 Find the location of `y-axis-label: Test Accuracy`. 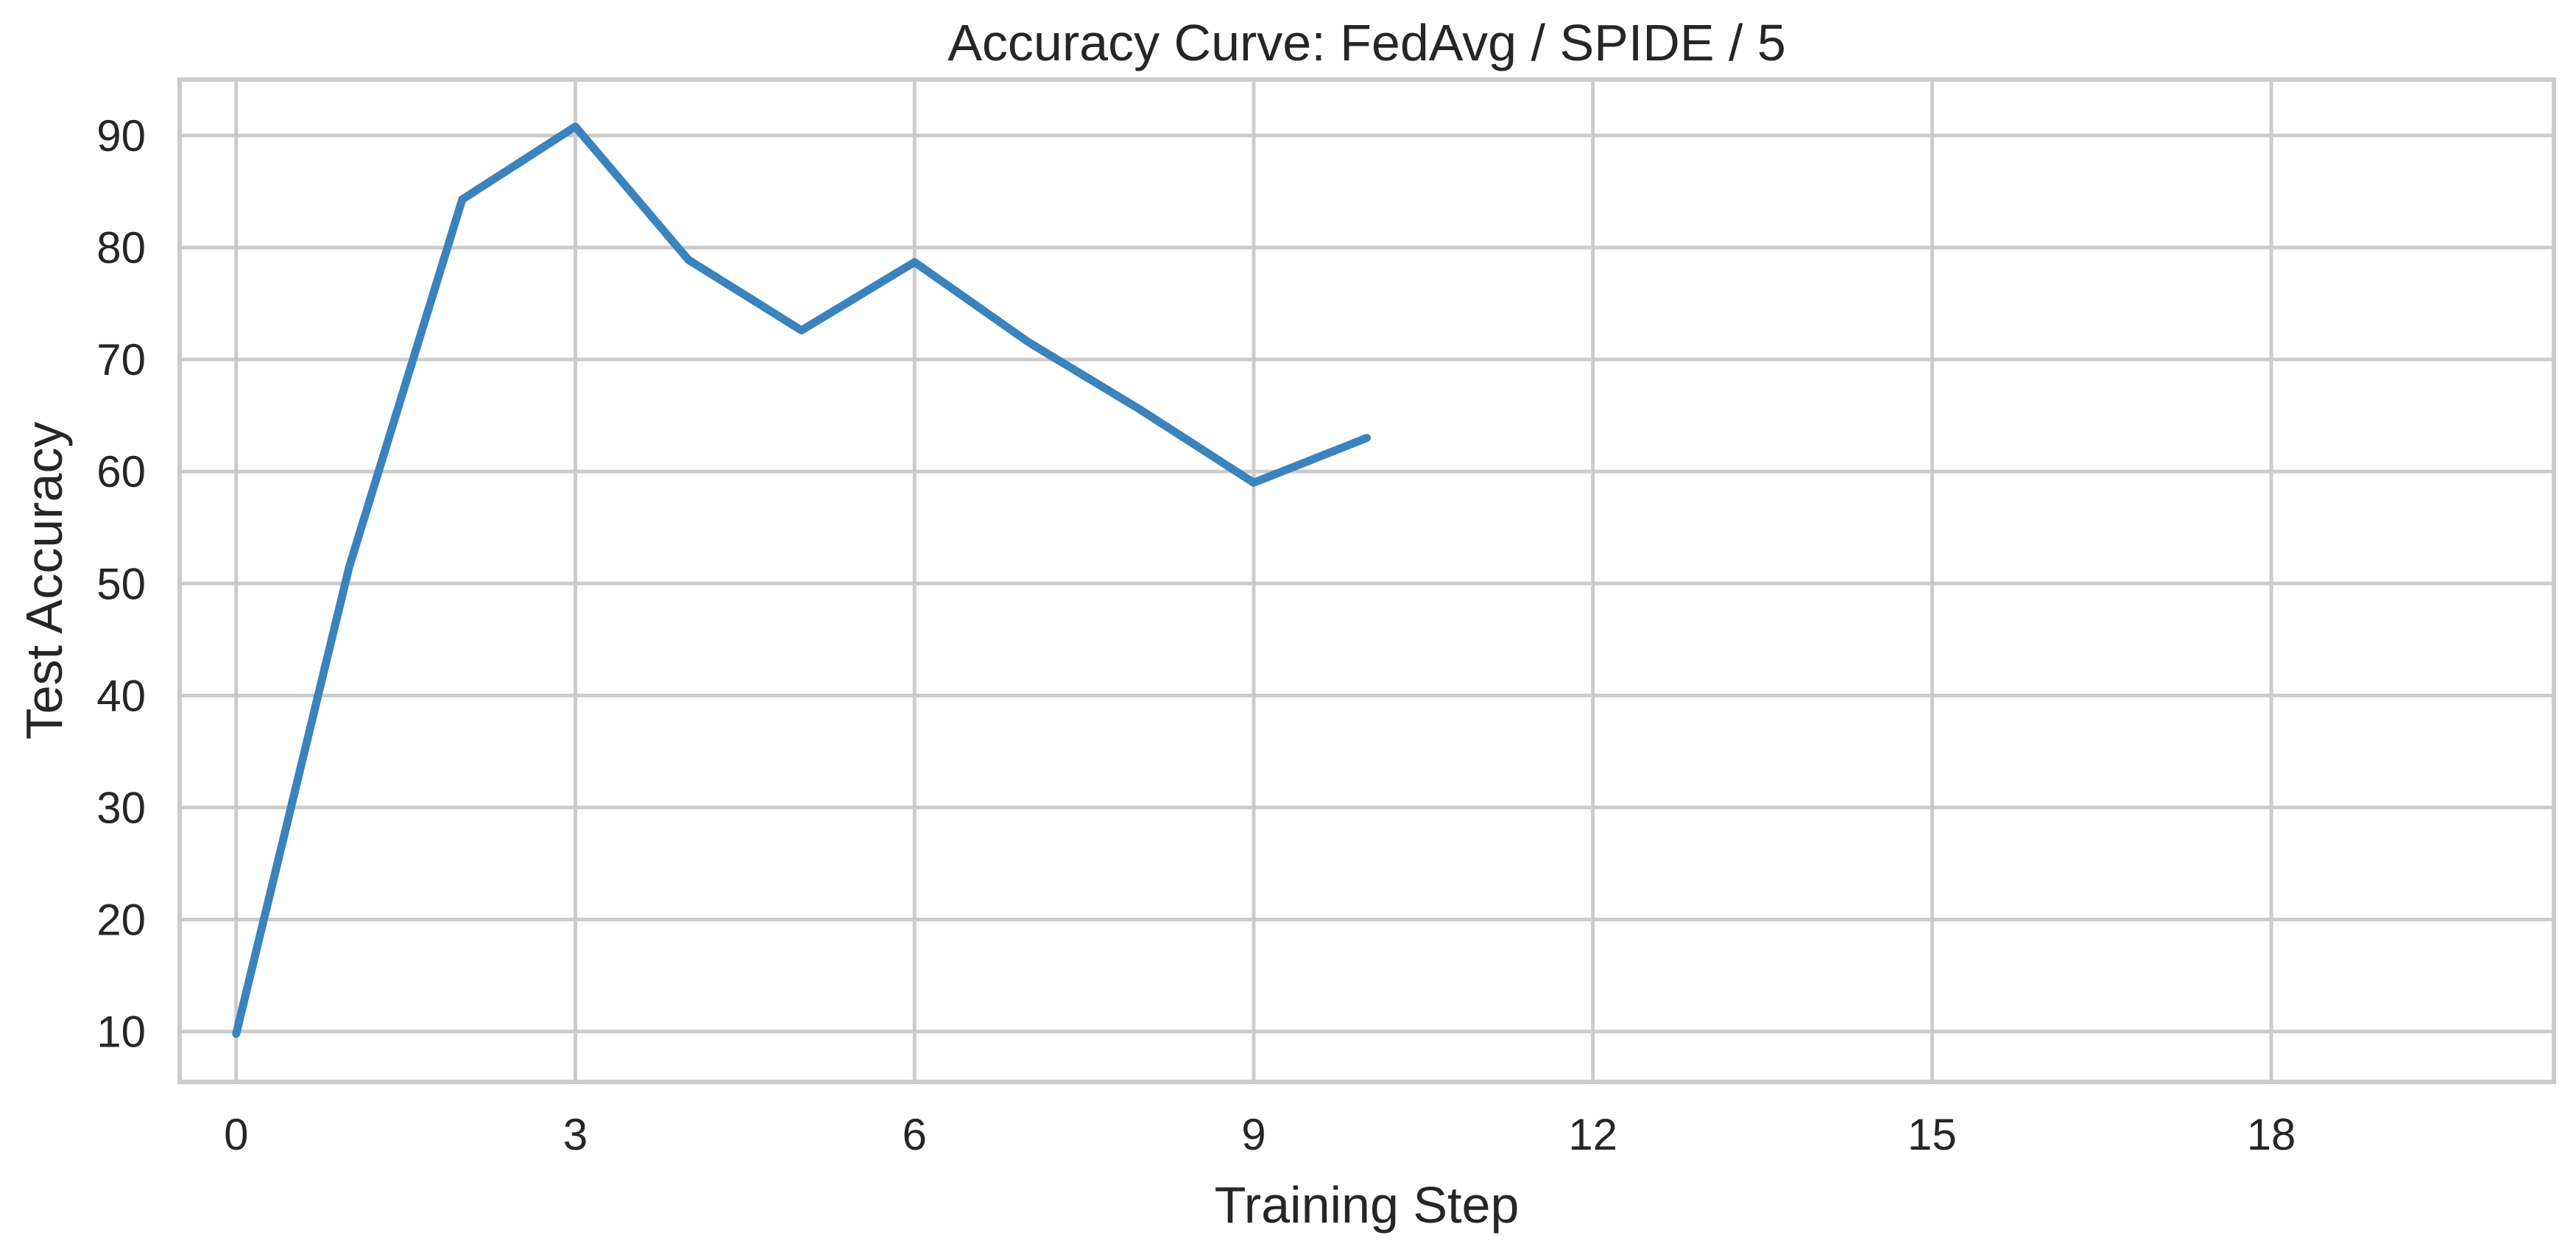

y-axis-label: Test Accuracy is located at coordinates (44, 581).